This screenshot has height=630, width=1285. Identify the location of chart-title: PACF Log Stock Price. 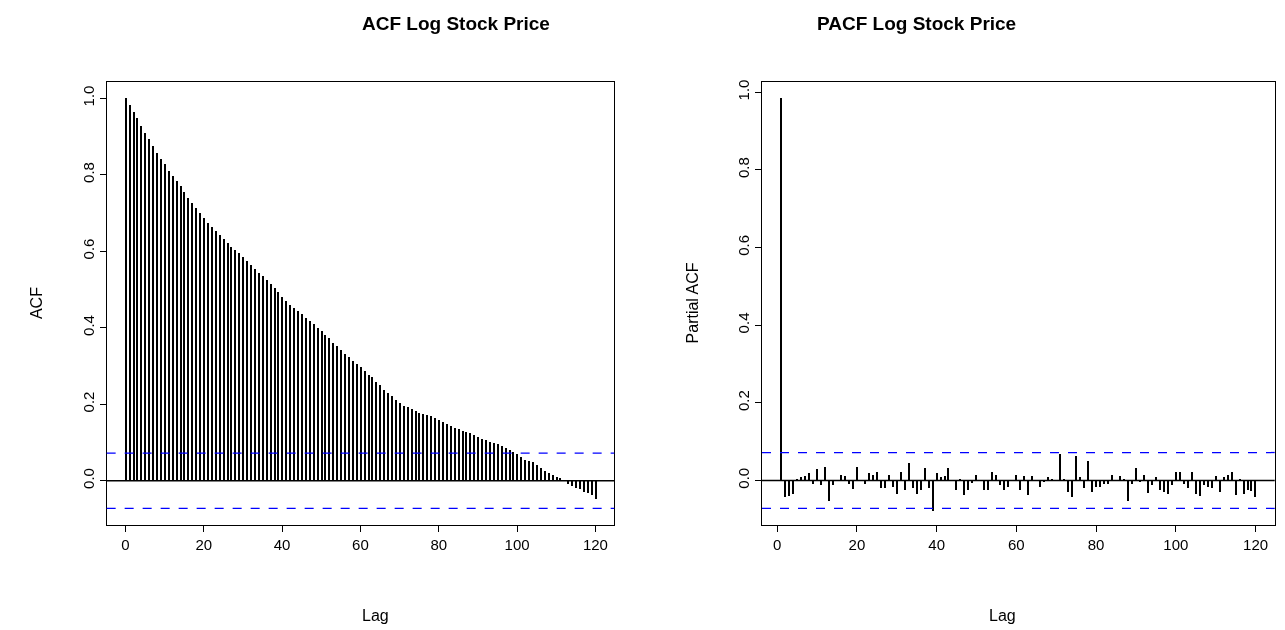
(917, 23).